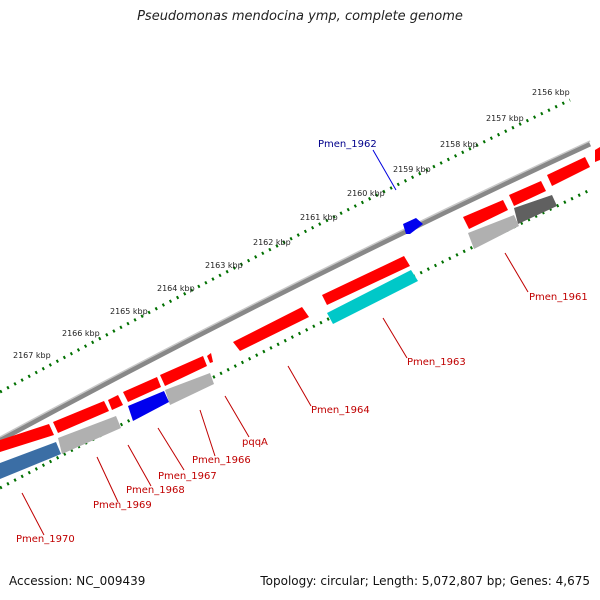 This screenshot has height=600, width=600. Describe the element at coordinates (224, 265) in the screenshot. I see `tick-label: 2163 kbp` at that location.